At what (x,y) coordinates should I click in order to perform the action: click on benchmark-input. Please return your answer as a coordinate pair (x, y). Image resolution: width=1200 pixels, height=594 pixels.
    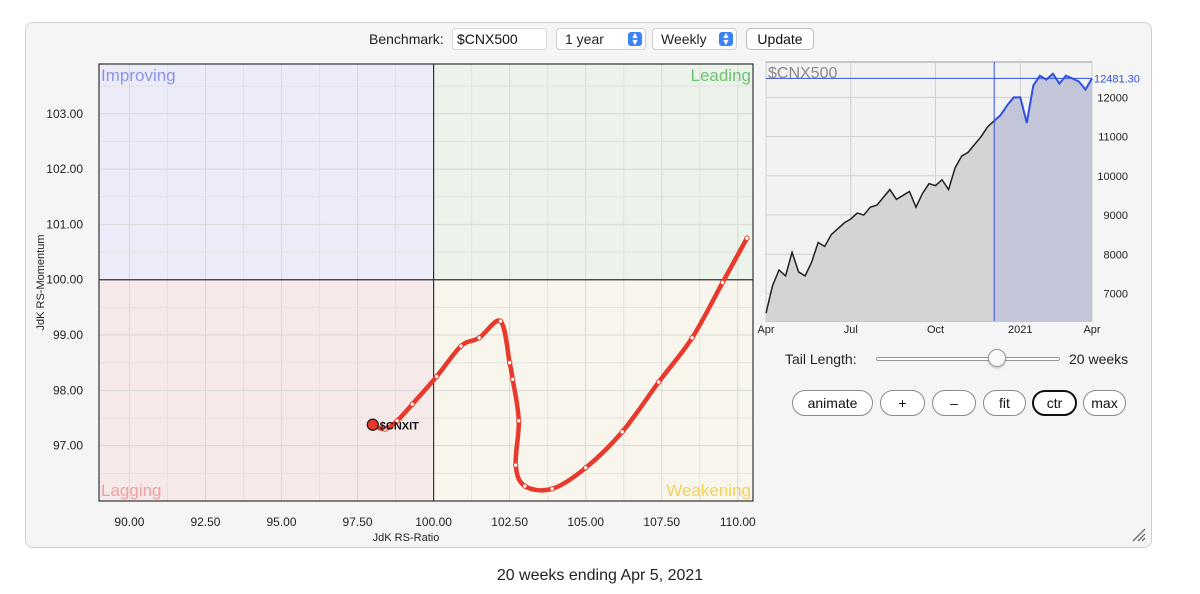
    Looking at the image, I should click on (499, 39).